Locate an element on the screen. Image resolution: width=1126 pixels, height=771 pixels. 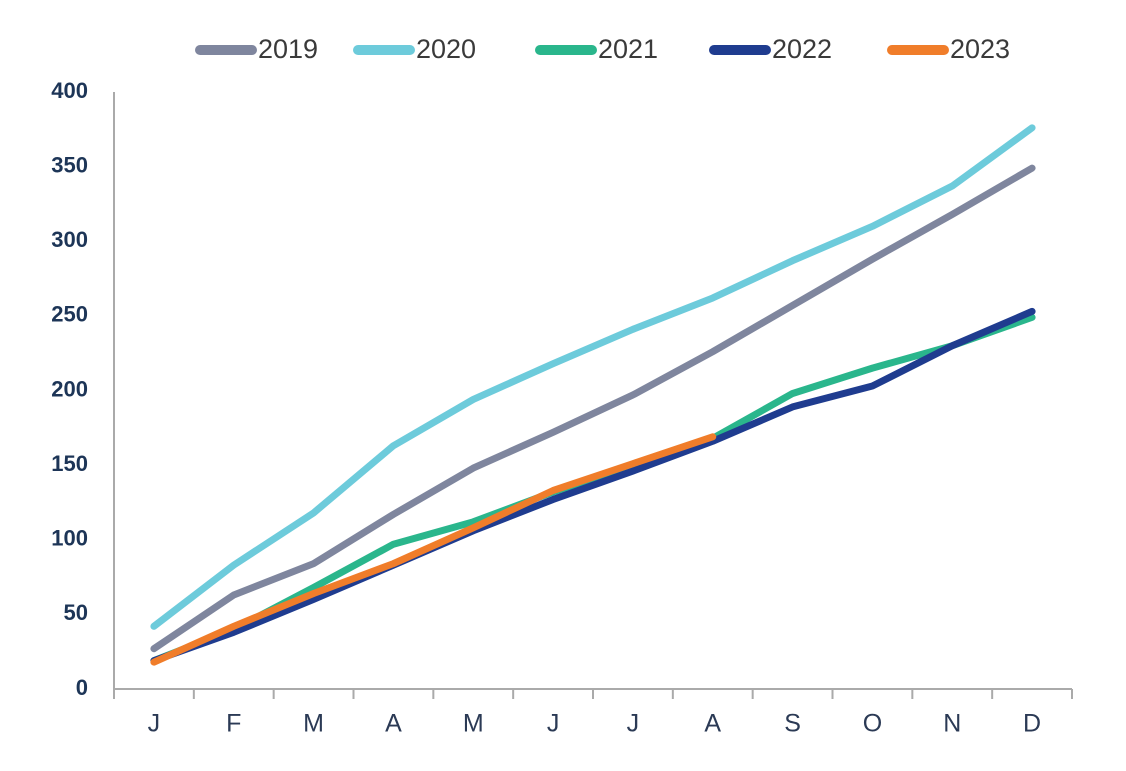
legend-label: 2021 is located at coordinates (628, 49).